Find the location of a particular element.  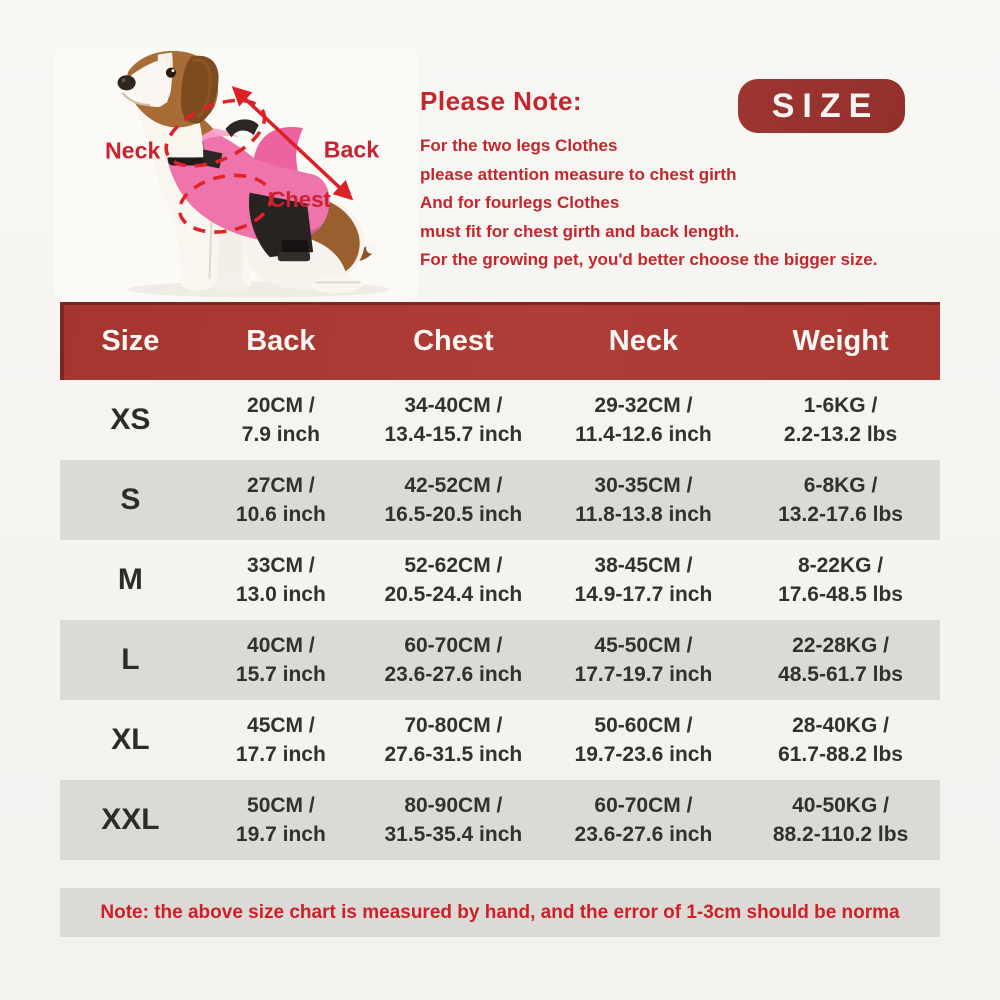

chest-label: Chest is located at coordinates (300, 199).